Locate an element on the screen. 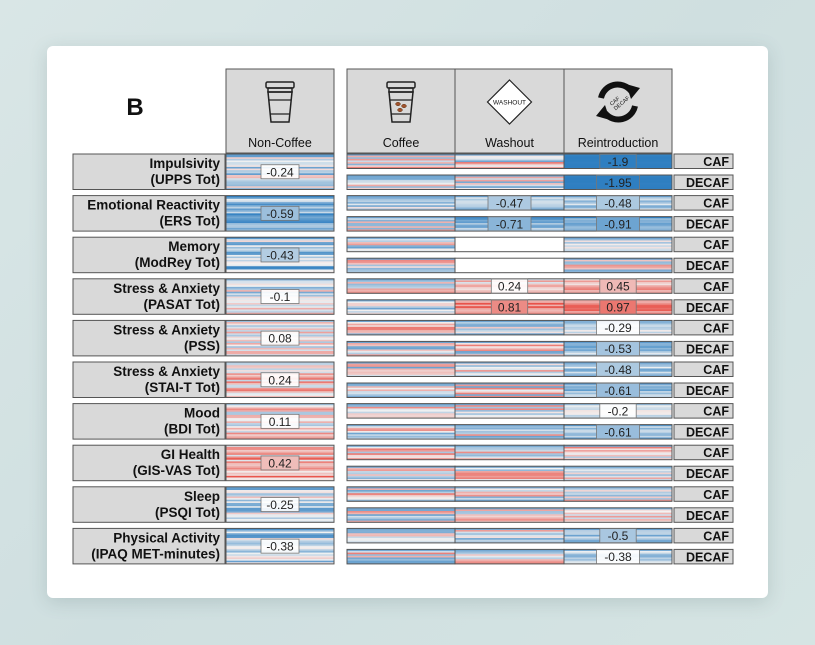  noncoffee-value: -0.24 is located at coordinates (280, 172).